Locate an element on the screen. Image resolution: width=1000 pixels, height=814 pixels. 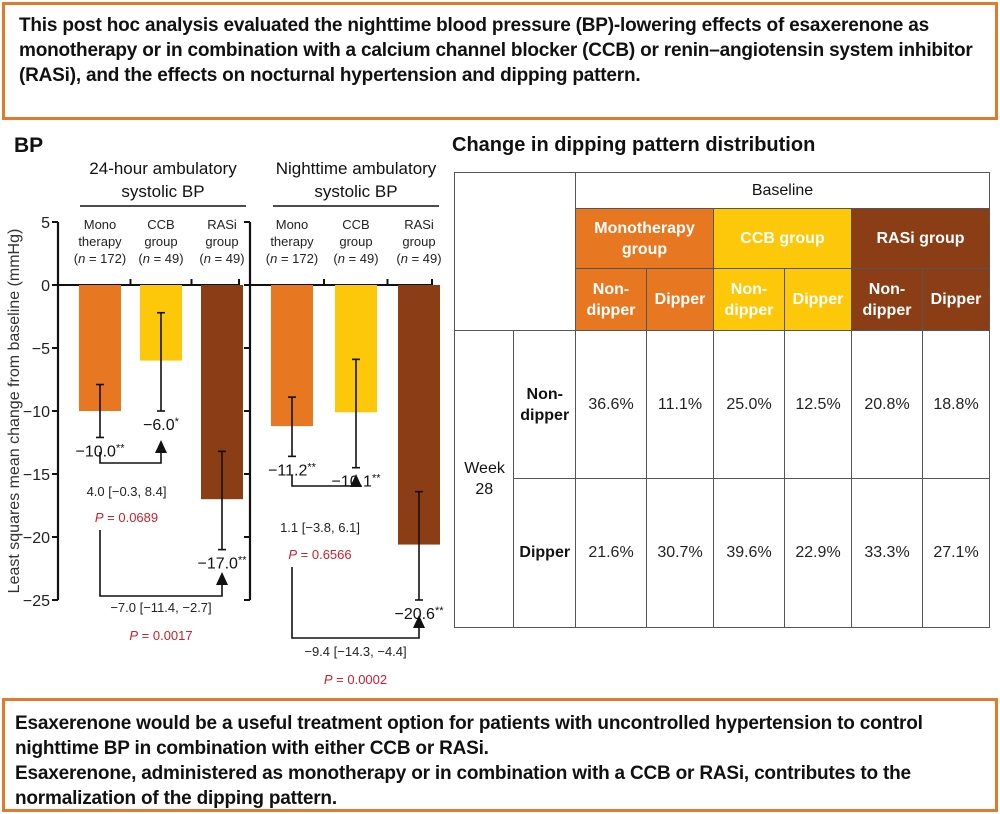
comparison-difference: 4.0 [−0.3, 8.4] is located at coordinates (127, 491).